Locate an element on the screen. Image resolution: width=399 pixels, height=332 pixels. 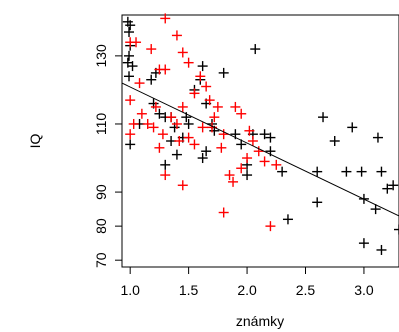
x-axis: 1.0 1.5 2.0 2.5 3.0 is located at coordinates (247, 282).